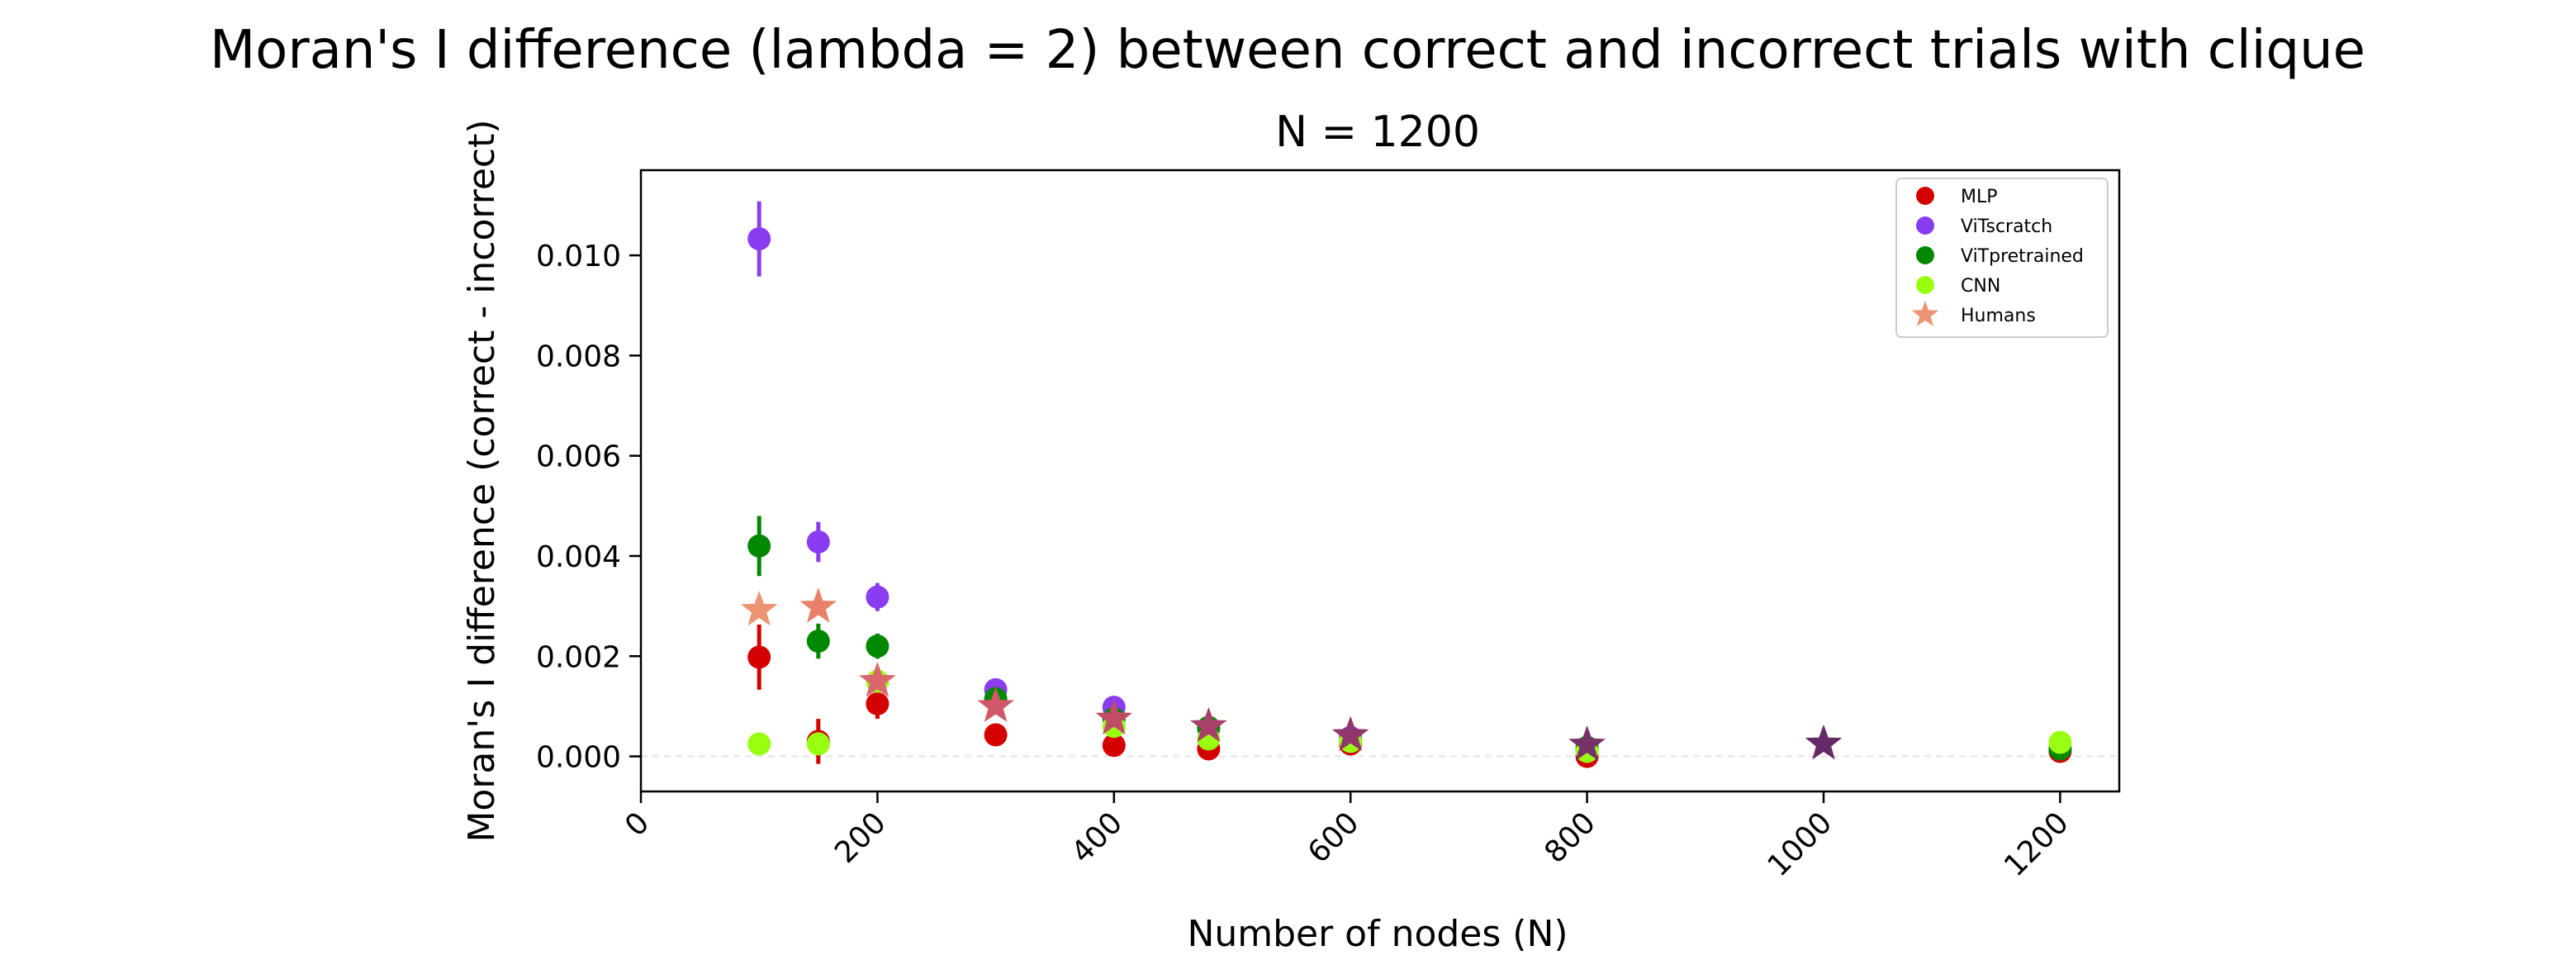 The image size is (2576, 979). What do you see at coordinates (1377, 934) in the screenshot?
I see `x-axis-label: Number of nodes (N)` at bounding box center [1377, 934].